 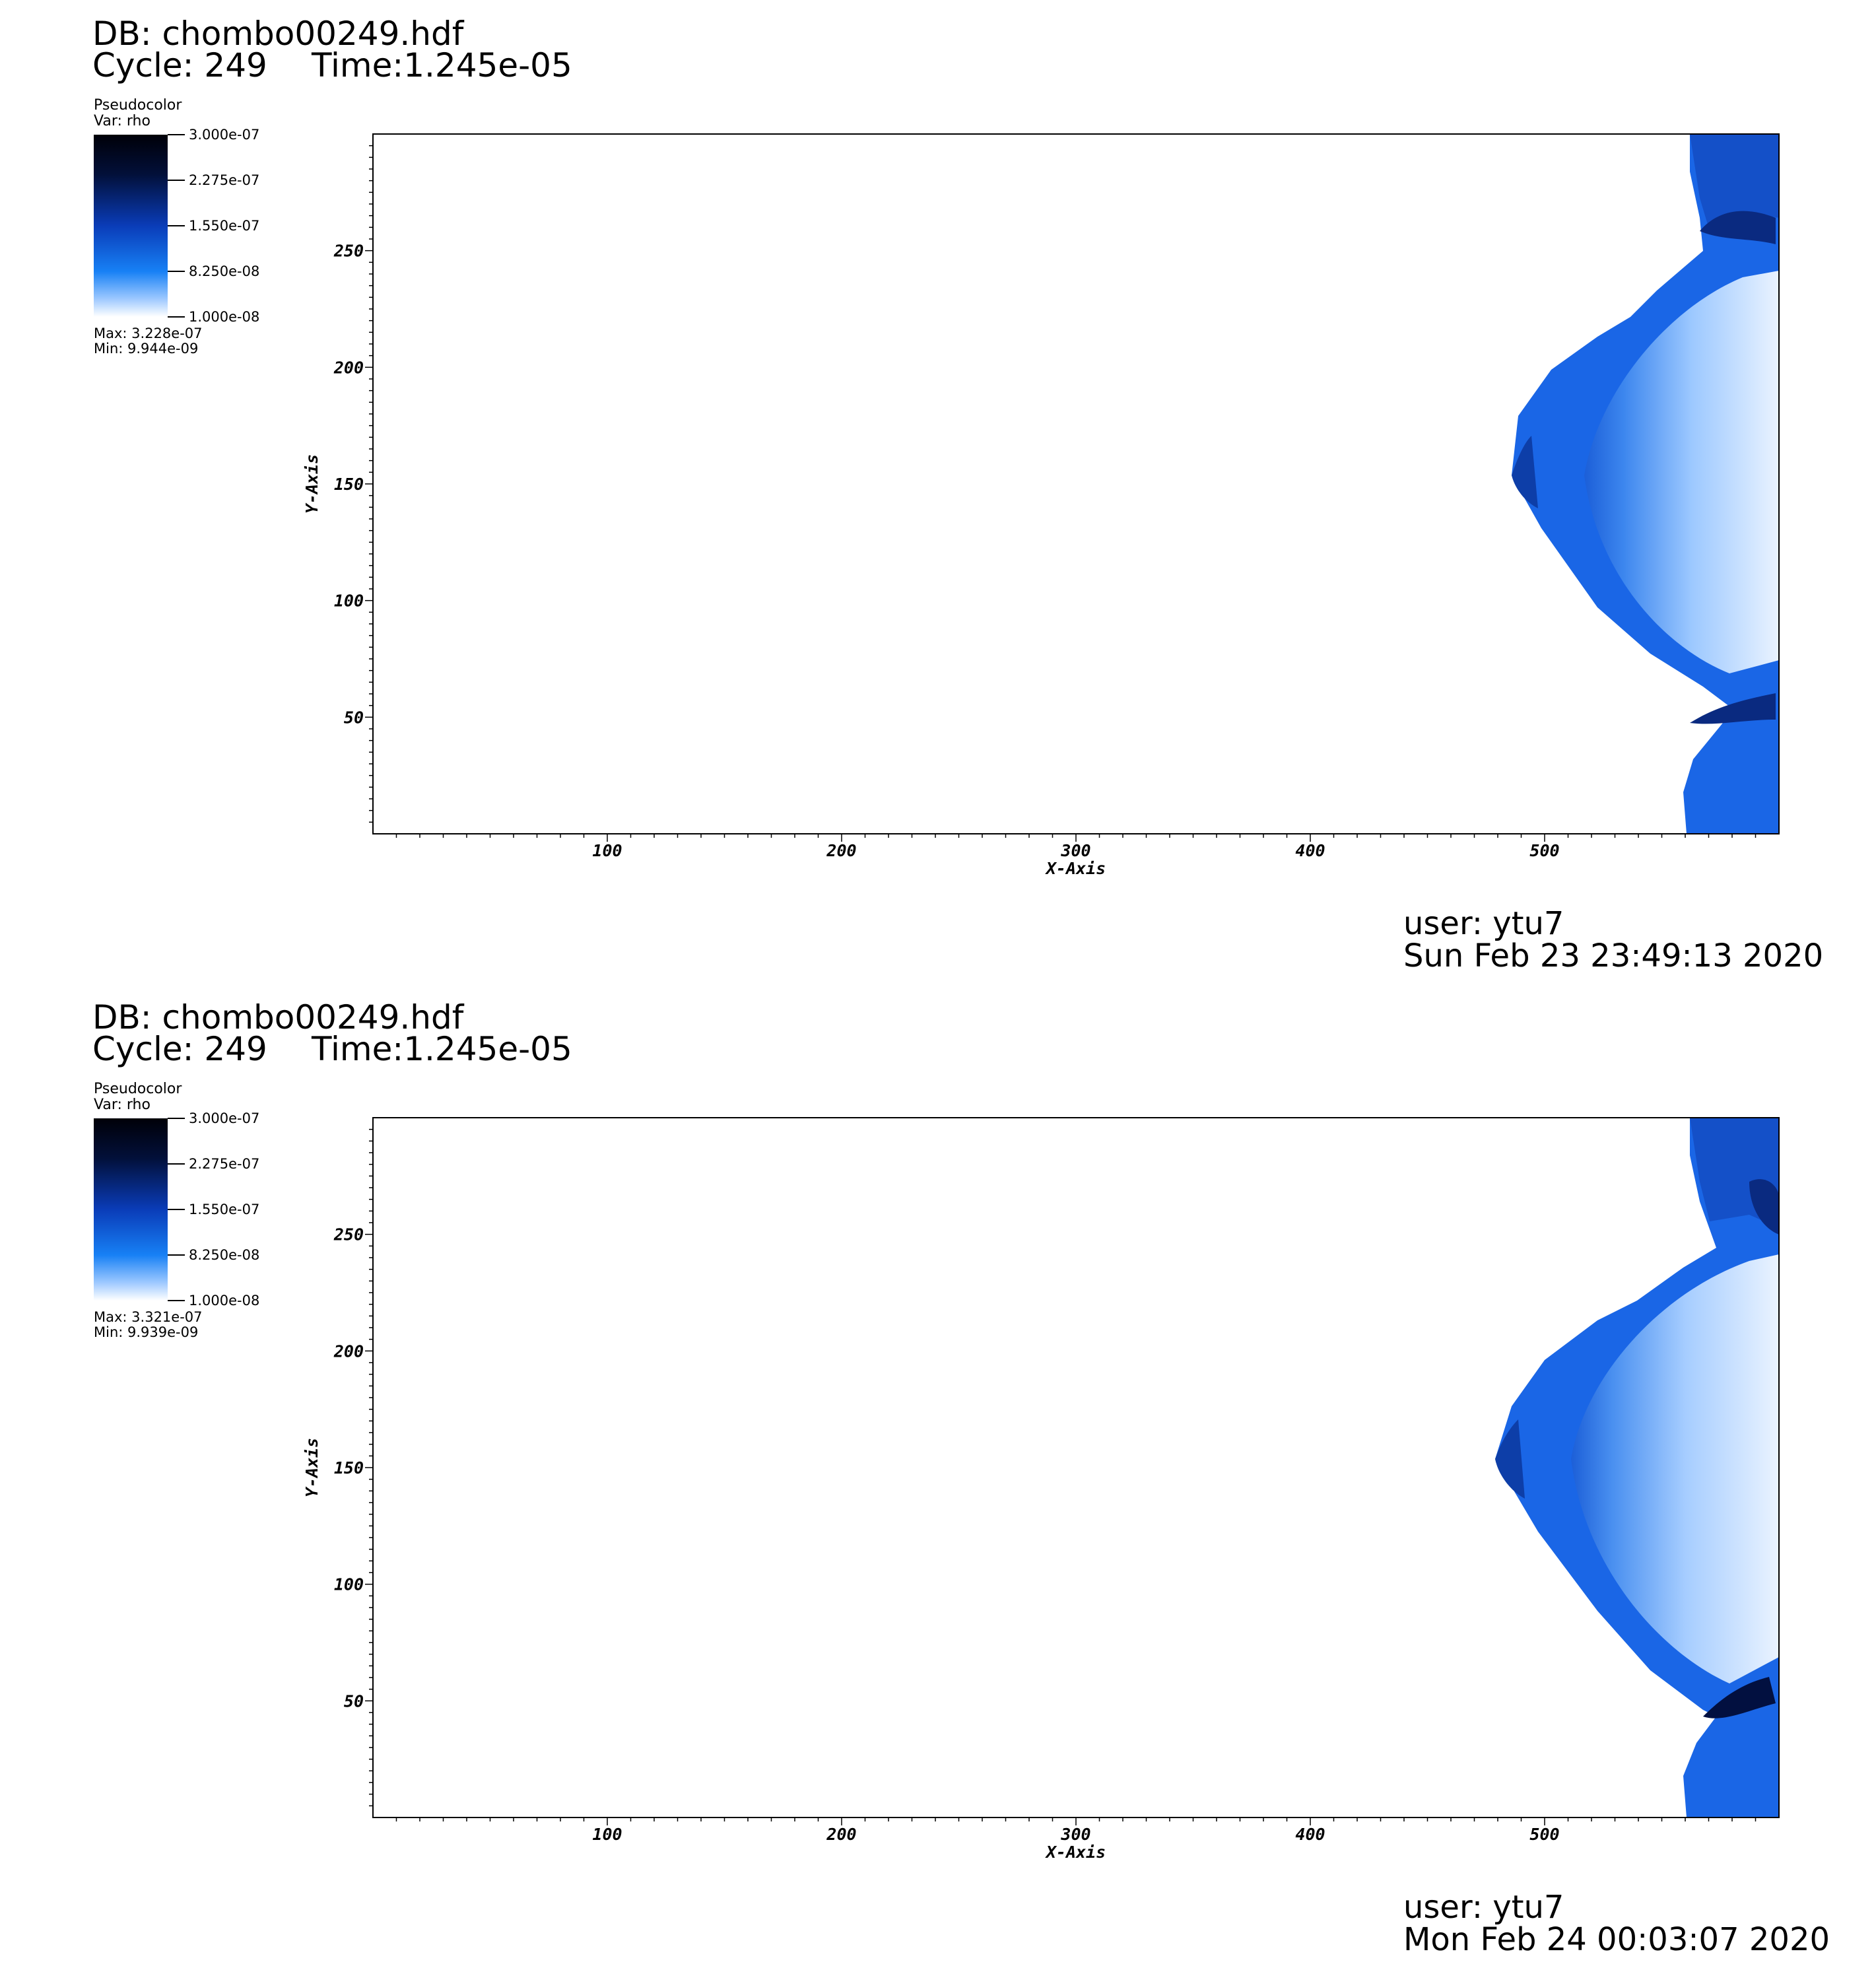 What do you see at coordinates (1616, 1940) in the screenshot?
I see `date-label: Mon Feb 24 00:03:07 2020` at bounding box center [1616, 1940].